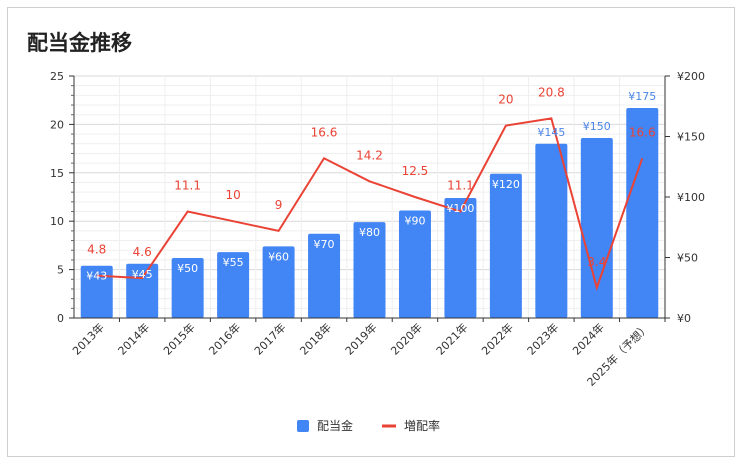 The height and width of the screenshot is (467, 744). I want to click on bar-value-label: ¥70, so click(324, 244).